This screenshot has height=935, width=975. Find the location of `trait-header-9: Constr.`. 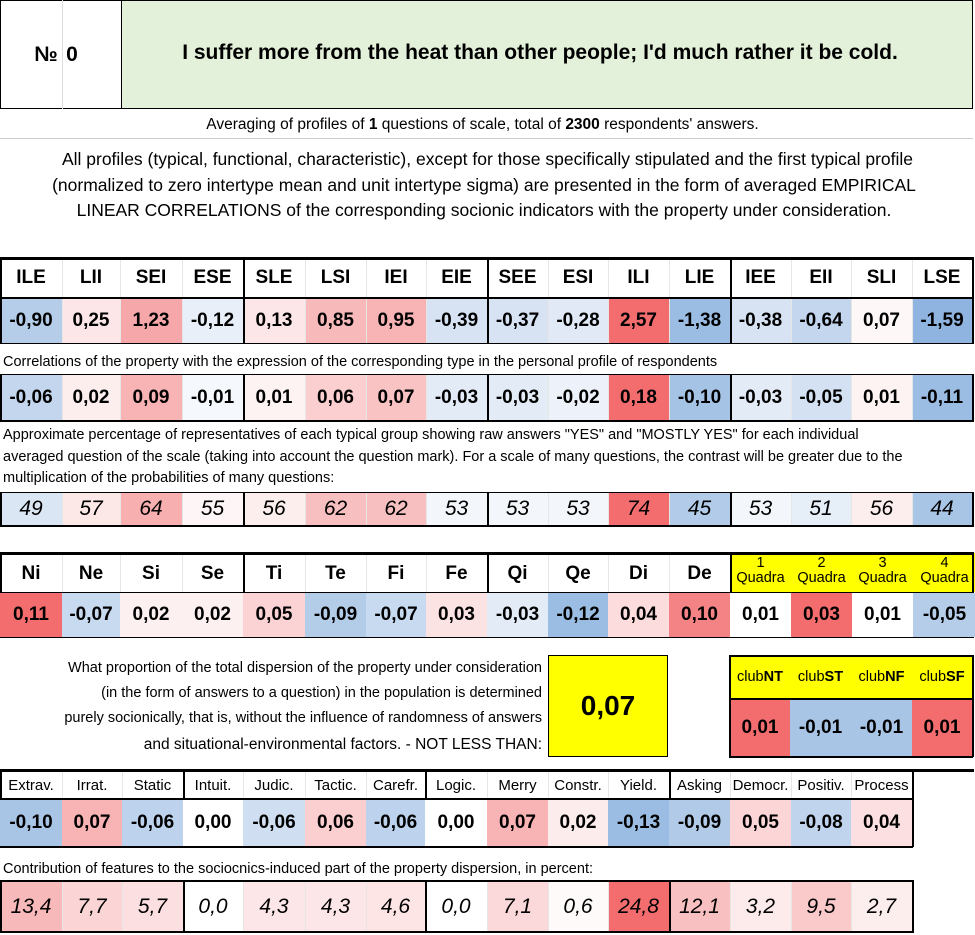

trait-header-9: Constr. is located at coordinates (578, 785).